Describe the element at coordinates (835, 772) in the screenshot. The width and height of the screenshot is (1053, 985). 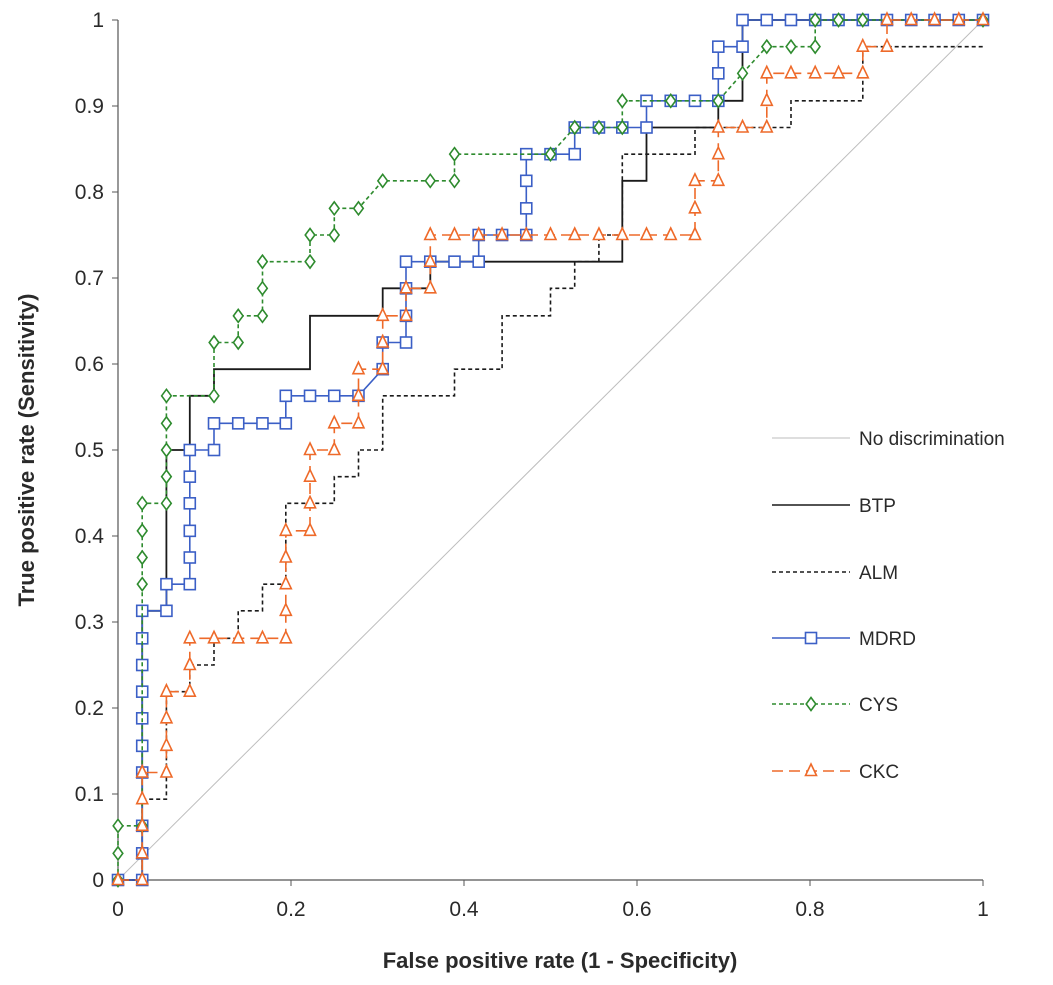
I see `legend-item-ckc: CKC` at that location.